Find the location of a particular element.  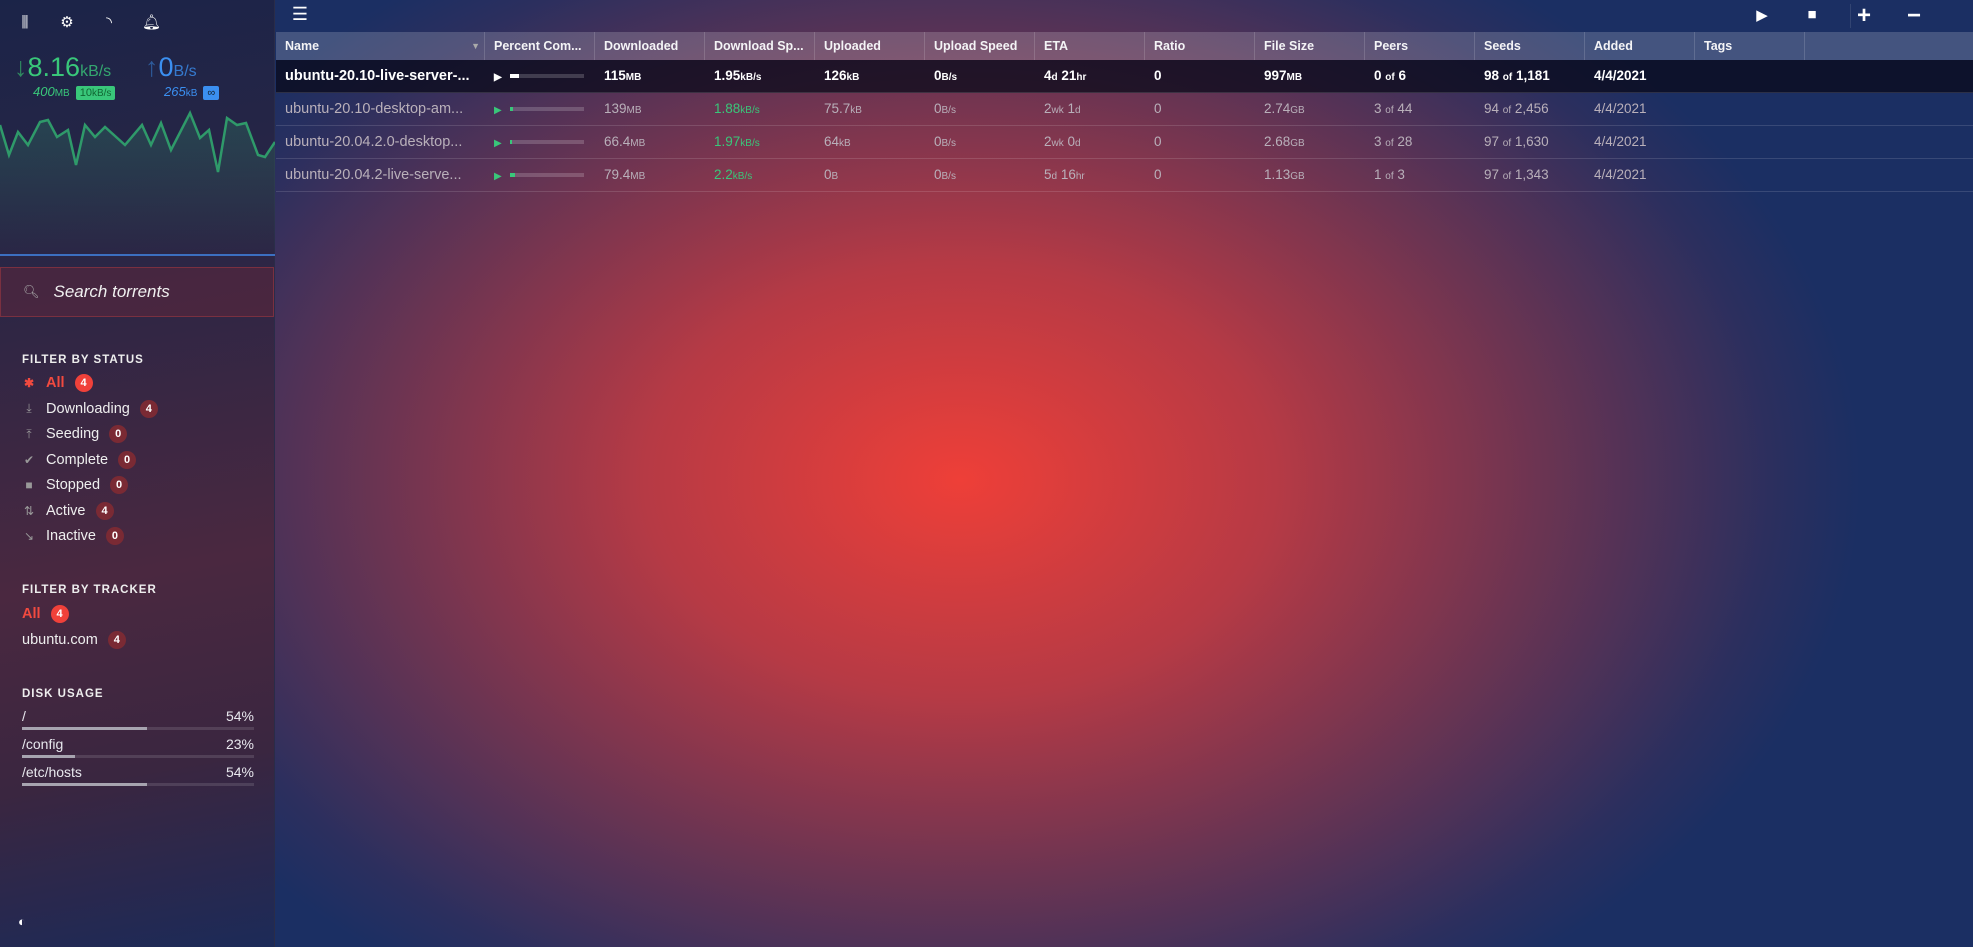

column-header: Uploaded is located at coordinates (870, 46).